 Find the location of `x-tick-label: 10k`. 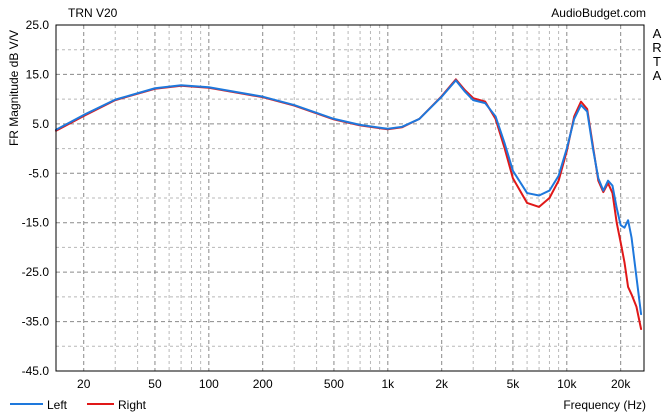

x-tick-label: 10k is located at coordinates (567, 384).